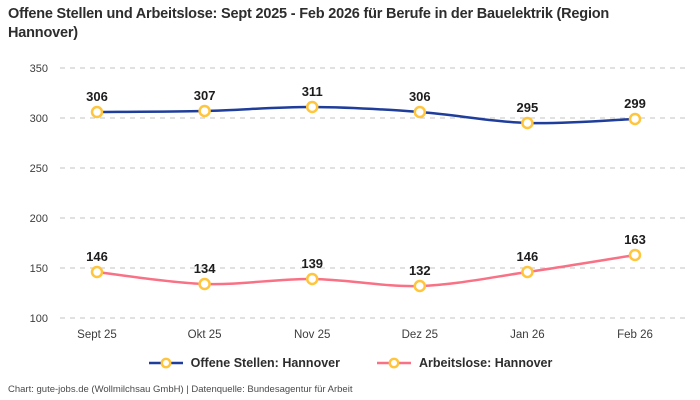 The height and width of the screenshot is (400, 700). I want to click on x-tick-label: Okt 25, so click(205, 335).